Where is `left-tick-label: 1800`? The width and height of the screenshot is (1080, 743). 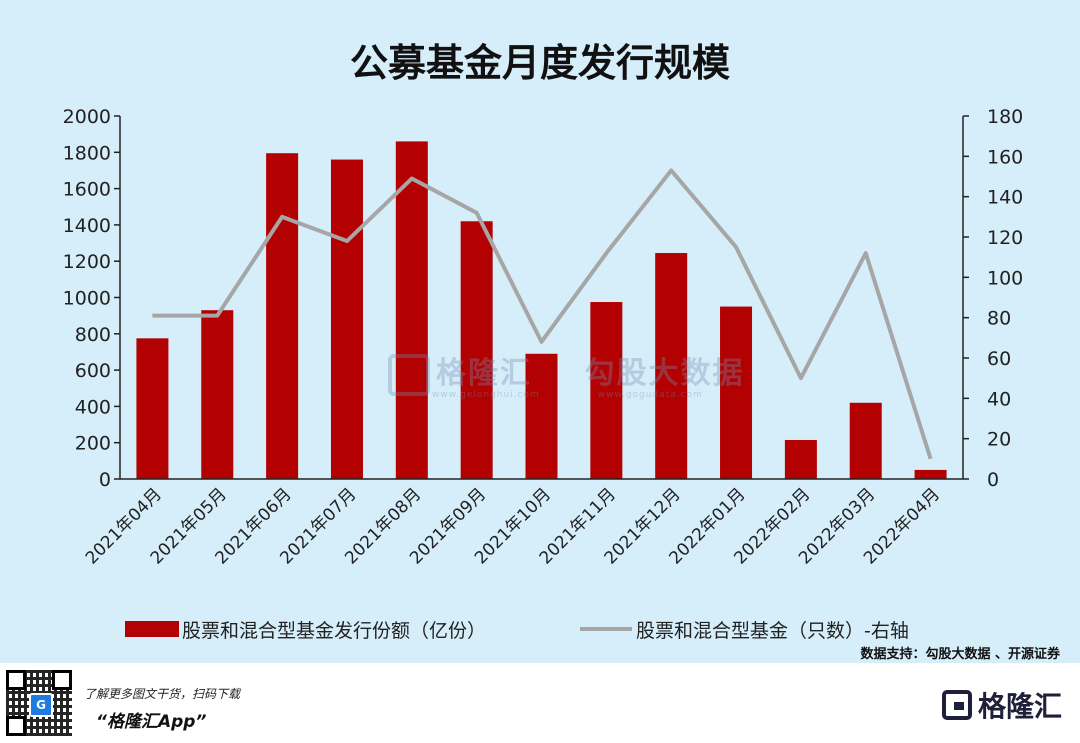
left-tick-label: 1800 is located at coordinates (87, 153).